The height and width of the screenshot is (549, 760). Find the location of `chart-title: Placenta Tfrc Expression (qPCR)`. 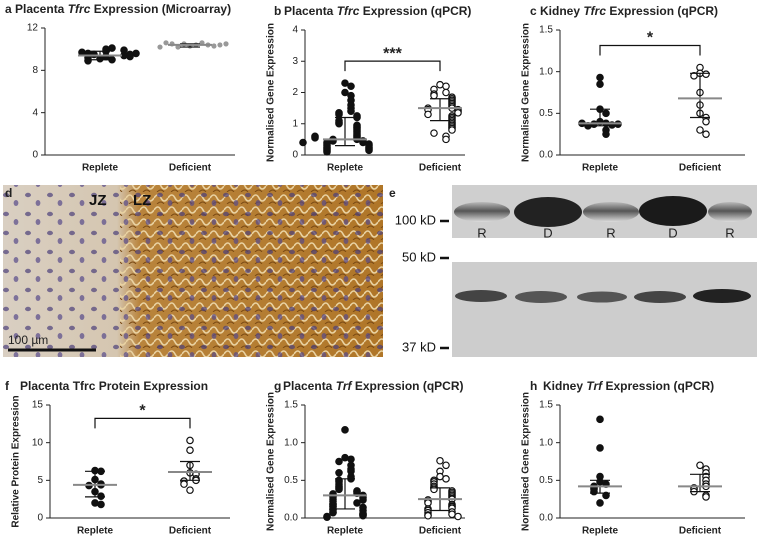

chart-title: Placenta Tfrc Expression (qPCR) is located at coordinates (377, 11).